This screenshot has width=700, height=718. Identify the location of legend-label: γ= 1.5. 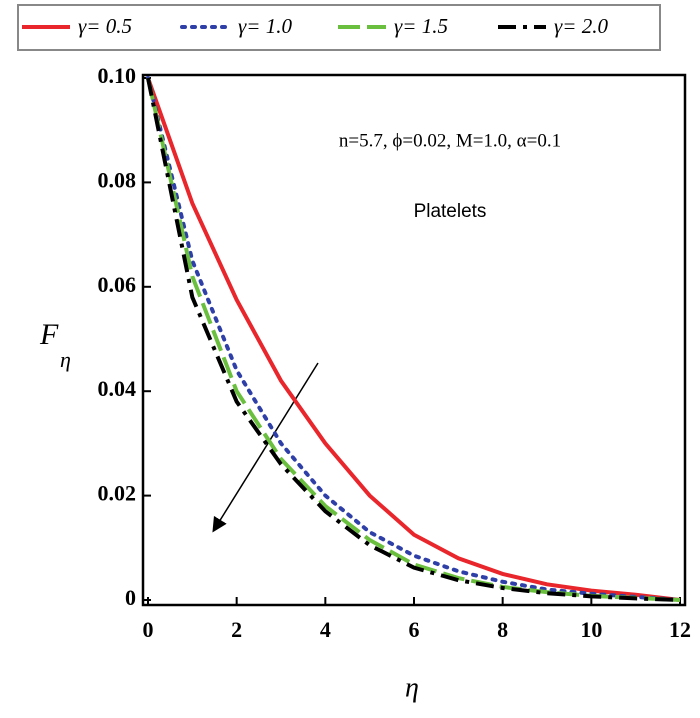
(421, 26).